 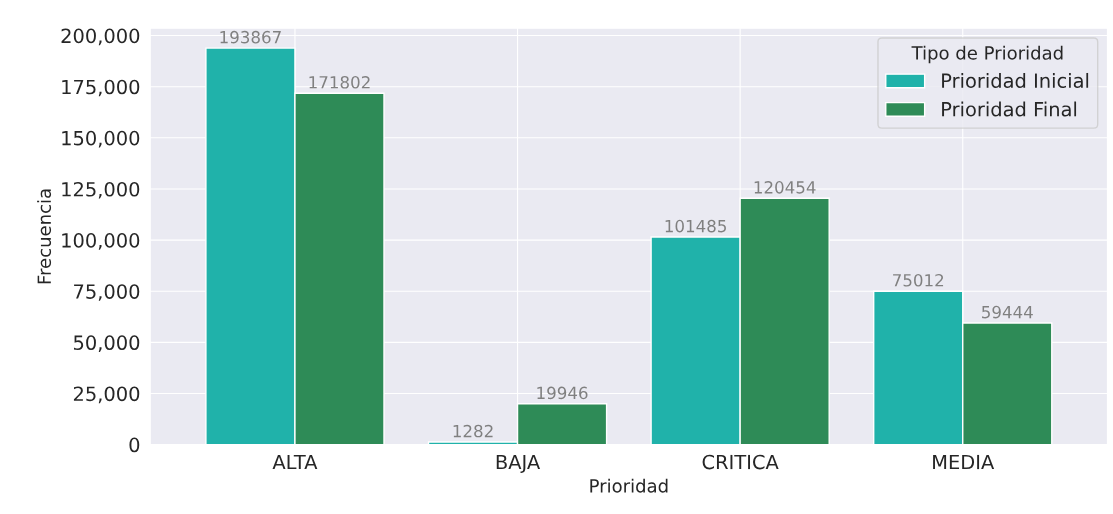 What do you see at coordinates (101, 190) in the screenshot?
I see `y-tick-label: 125,000` at bounding box center [101, 190].